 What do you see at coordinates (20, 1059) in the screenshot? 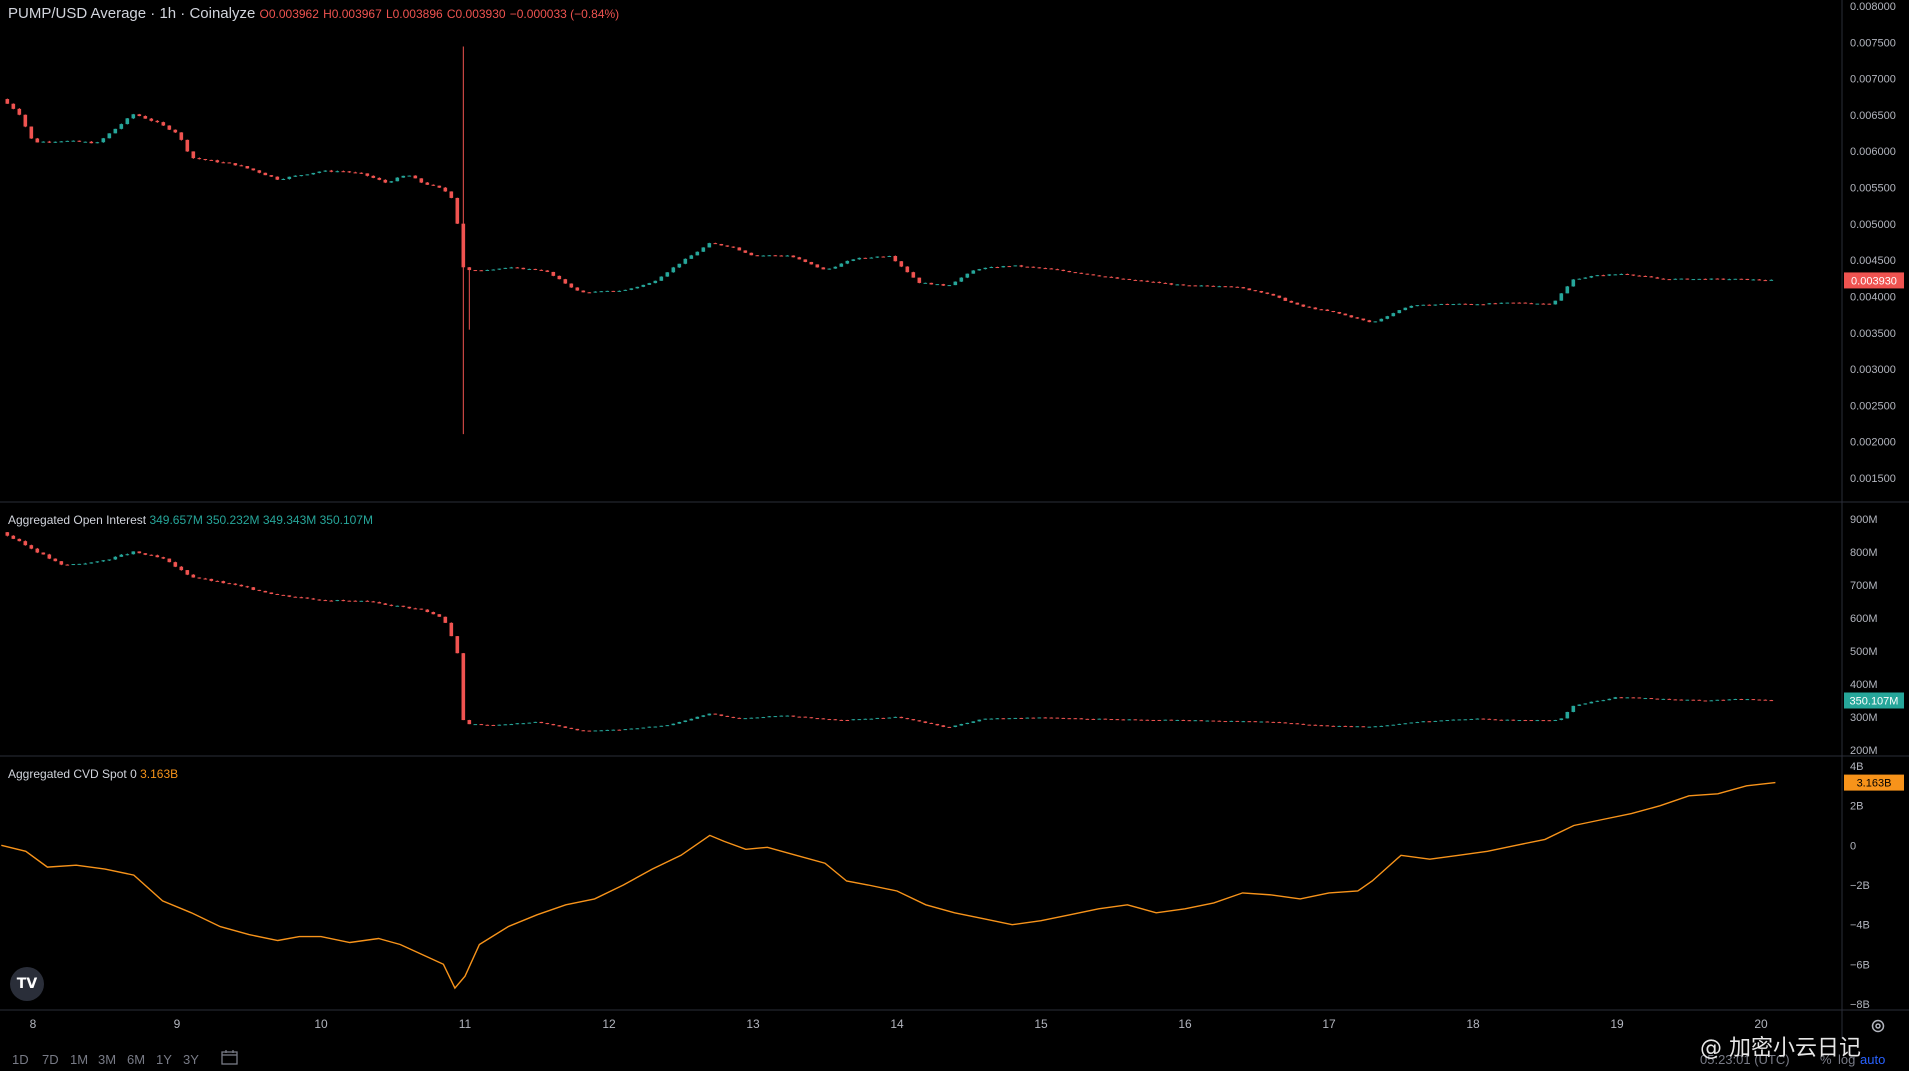
I see `timeframe-1d: 1D` at bounding box center [20, 1059].